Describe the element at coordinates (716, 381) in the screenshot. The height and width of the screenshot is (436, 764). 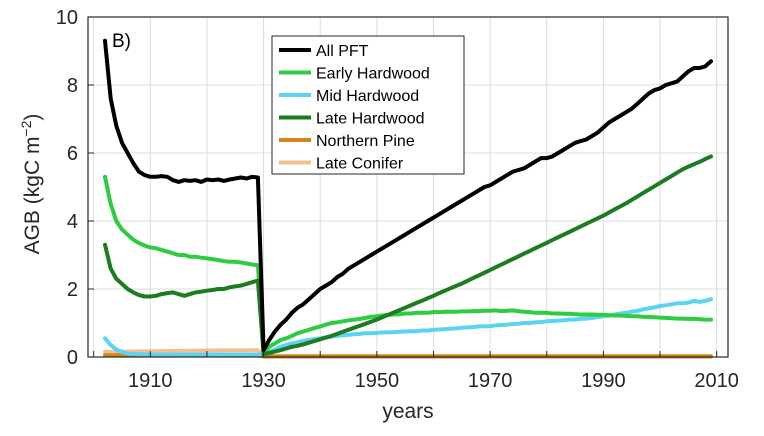
I see `x-tick-label: 2010` at that location.